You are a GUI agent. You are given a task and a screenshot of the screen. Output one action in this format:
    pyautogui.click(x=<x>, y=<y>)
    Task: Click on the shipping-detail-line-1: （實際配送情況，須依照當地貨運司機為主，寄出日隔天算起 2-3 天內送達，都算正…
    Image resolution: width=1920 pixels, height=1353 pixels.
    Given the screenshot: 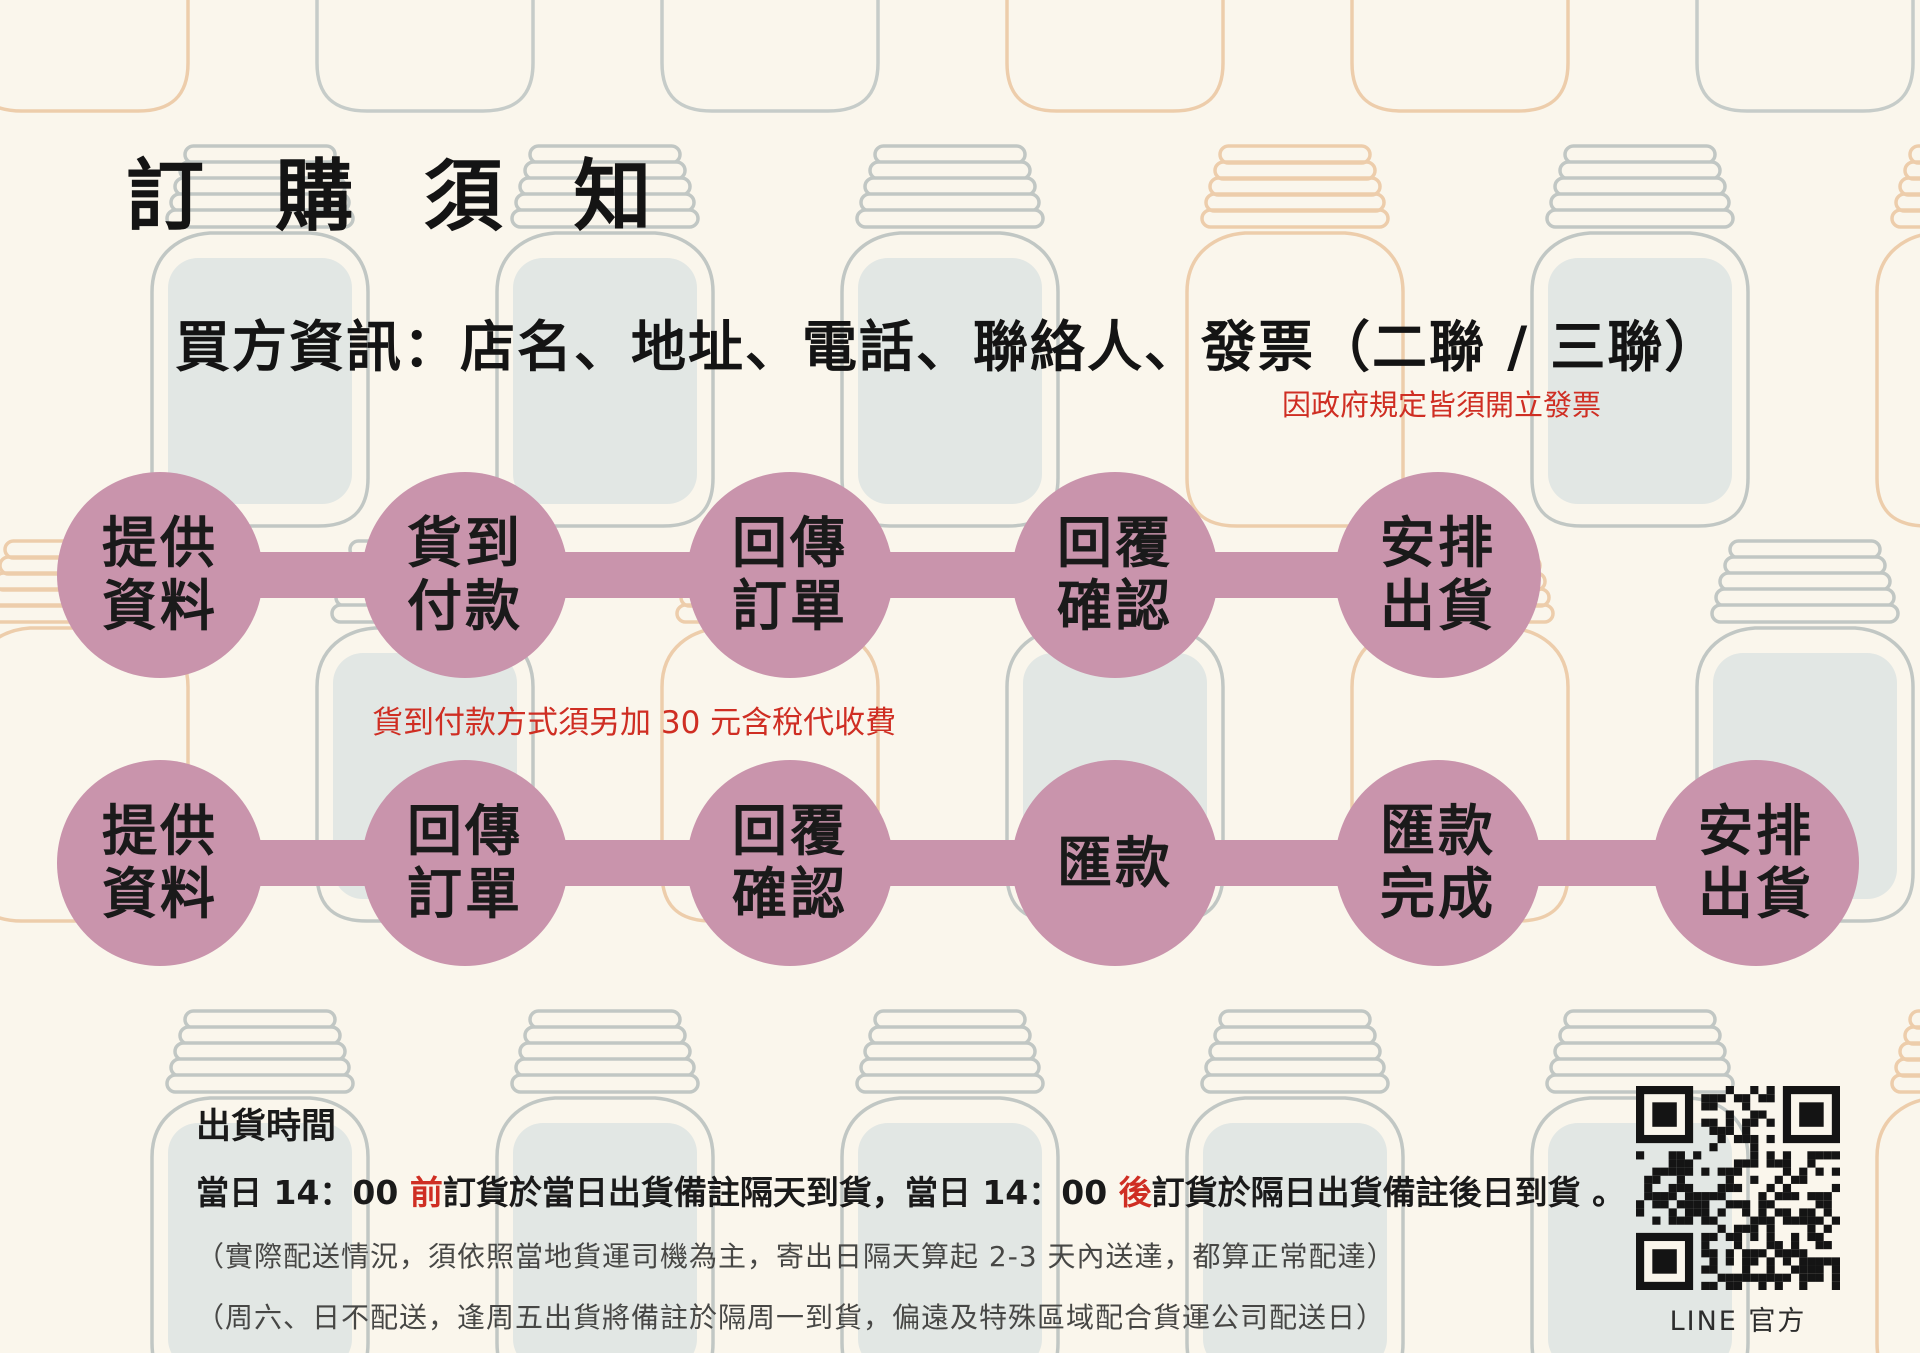 What is the action you would take?
    pyautogui.click(x=796, y=1256)
    